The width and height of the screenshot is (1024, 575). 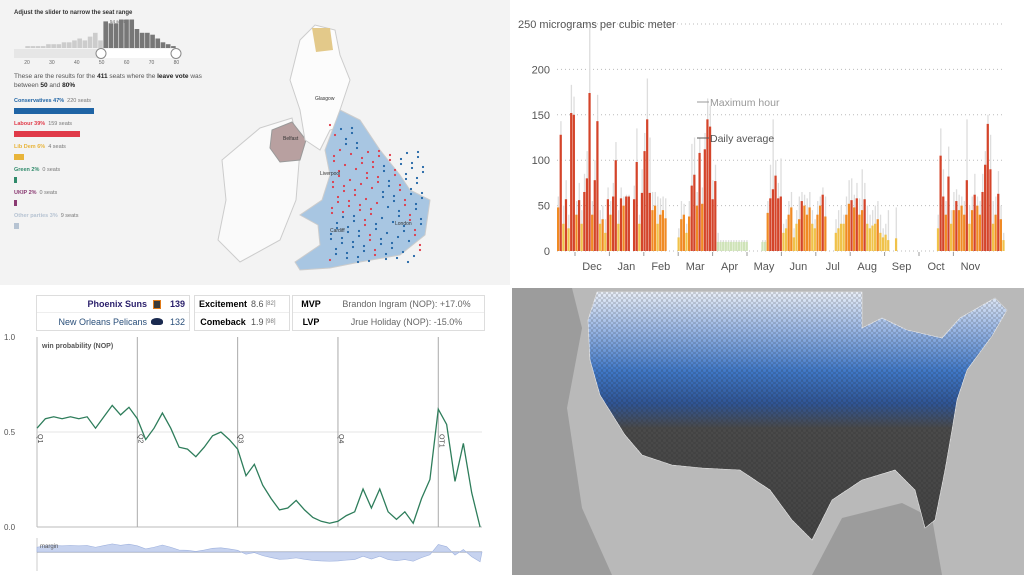 What do you see at coordinates (935, 267) in the screenshot?
I see `x-tick-label: Oct` at bounding box center [935, 267].